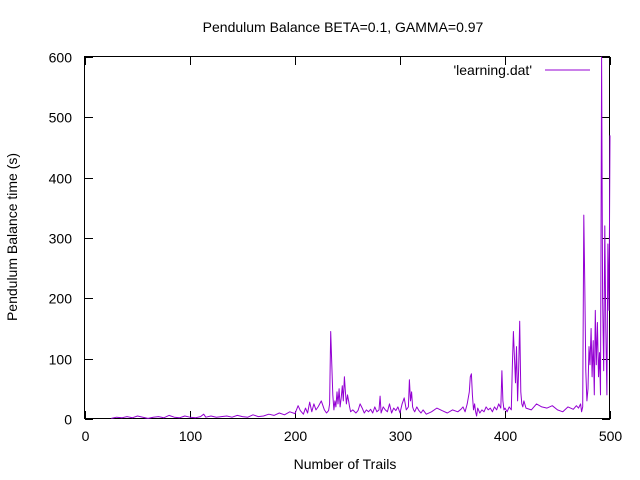  What do you see at coordinates (345, 464) in the screenshot?
I see `x-axis-label: Number of Trails` at bounding box center [345, 464].